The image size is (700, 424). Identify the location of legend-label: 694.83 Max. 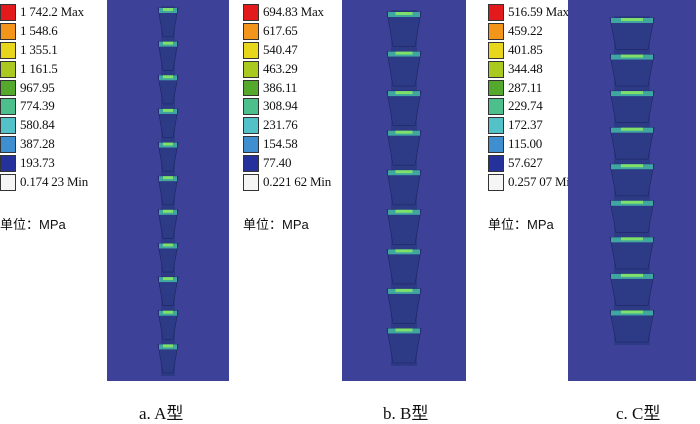
(293, 11).